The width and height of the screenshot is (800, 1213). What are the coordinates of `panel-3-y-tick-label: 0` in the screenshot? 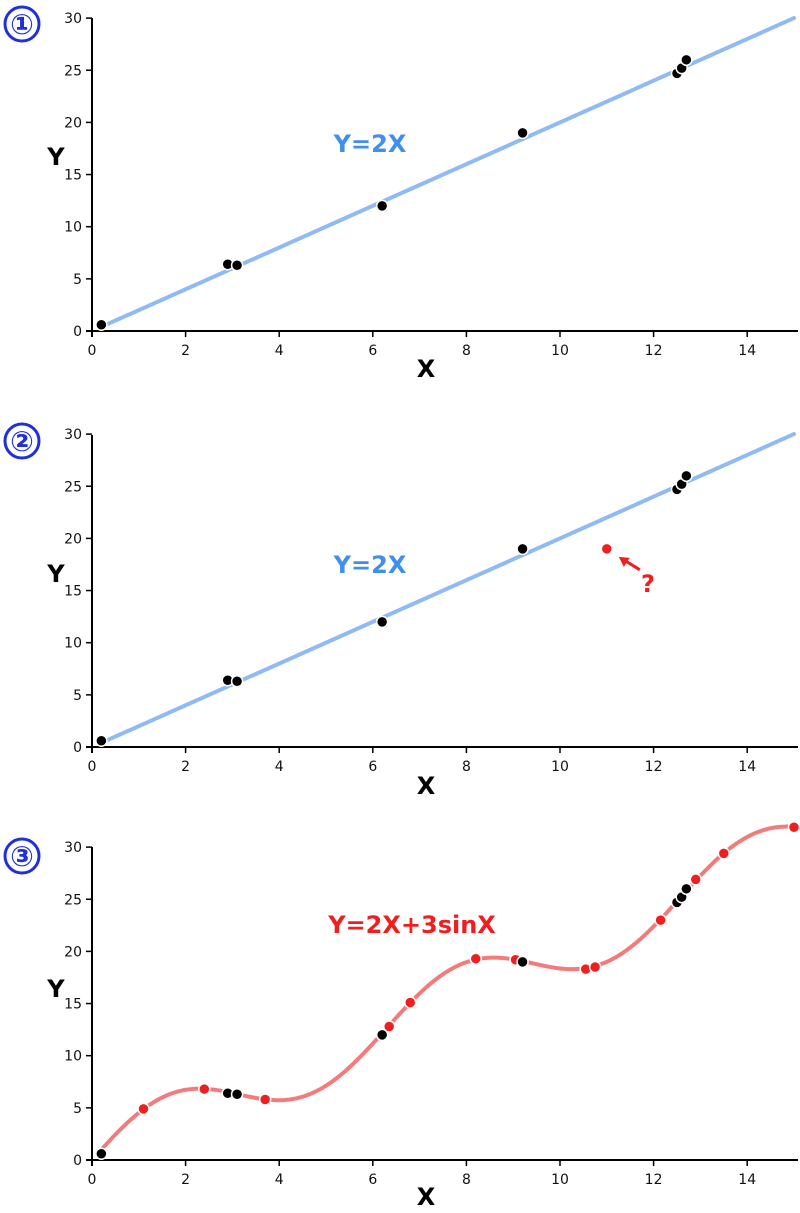 It's located at (77, 1161).